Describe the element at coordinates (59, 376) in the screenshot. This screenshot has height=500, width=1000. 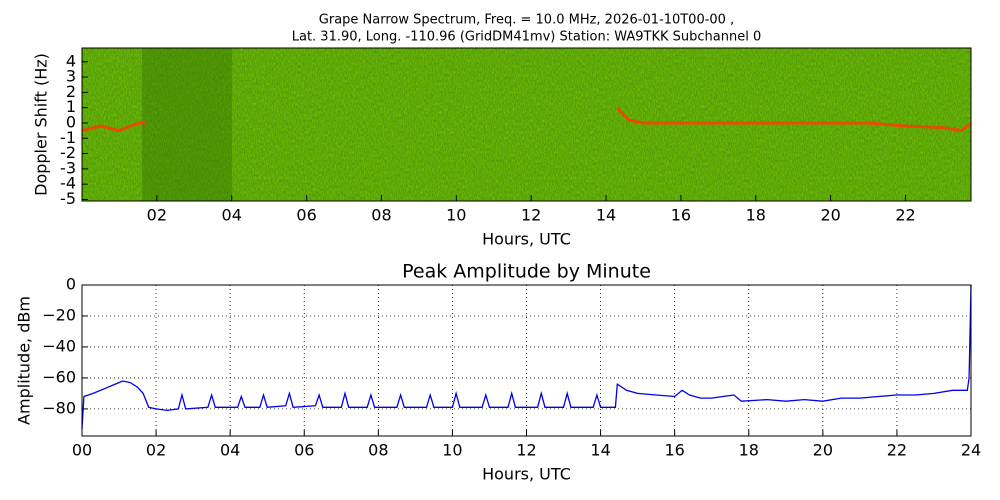
I see `y-tick-label: −60` at that location.